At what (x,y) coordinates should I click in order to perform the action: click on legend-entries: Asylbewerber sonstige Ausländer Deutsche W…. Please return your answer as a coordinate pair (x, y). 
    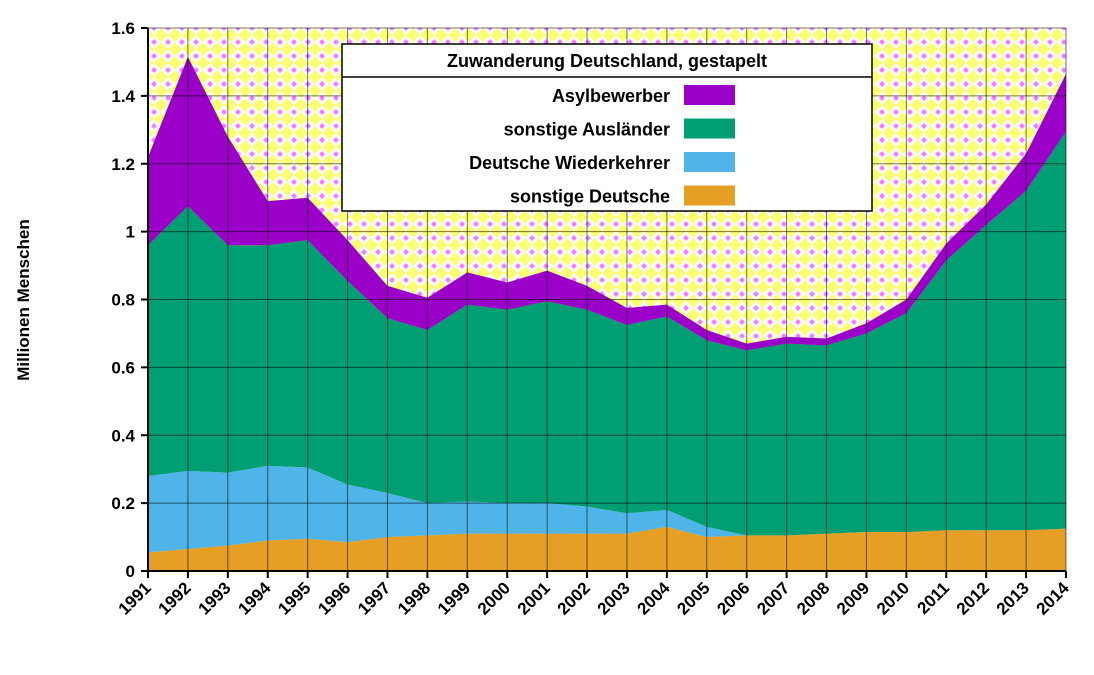
    Looking at the image, I should click on (602, 146).